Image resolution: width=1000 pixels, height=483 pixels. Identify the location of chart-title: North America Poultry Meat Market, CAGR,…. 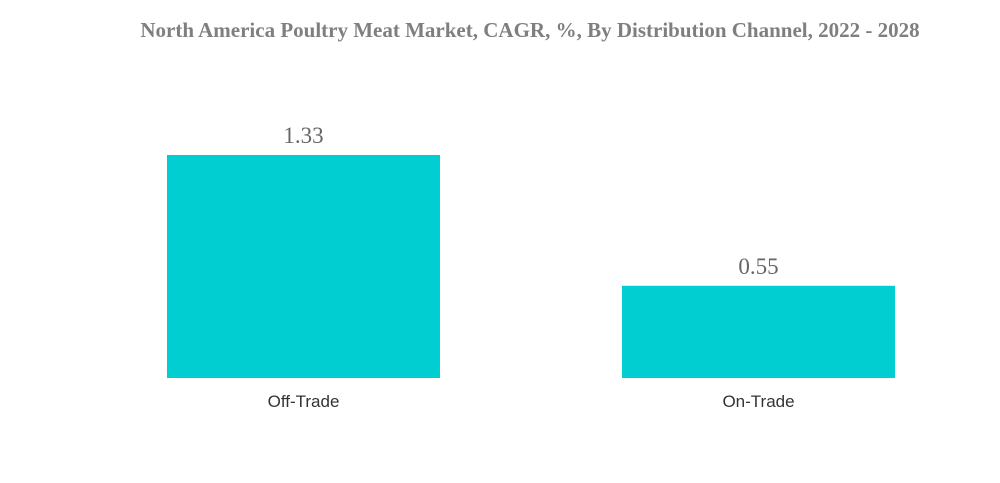
(530, 30).